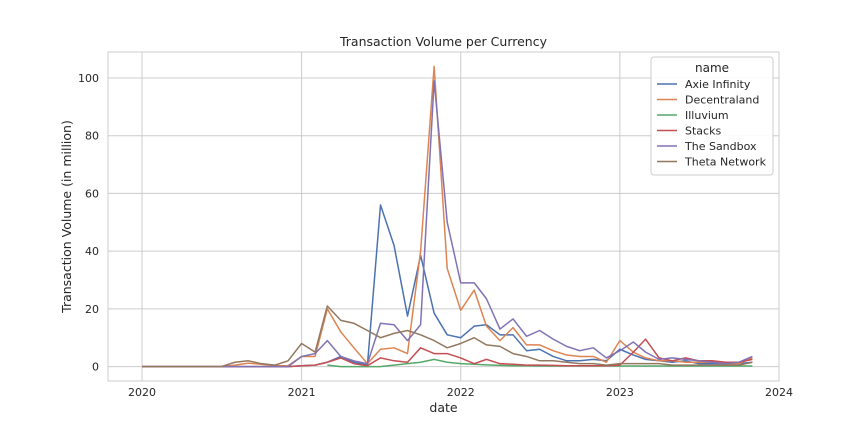 The height and width of the screenshot is (432, 864). Describe the element at coordinates (461, 392) in the screenshot. I see `x-tick-label: 2022` at that location.